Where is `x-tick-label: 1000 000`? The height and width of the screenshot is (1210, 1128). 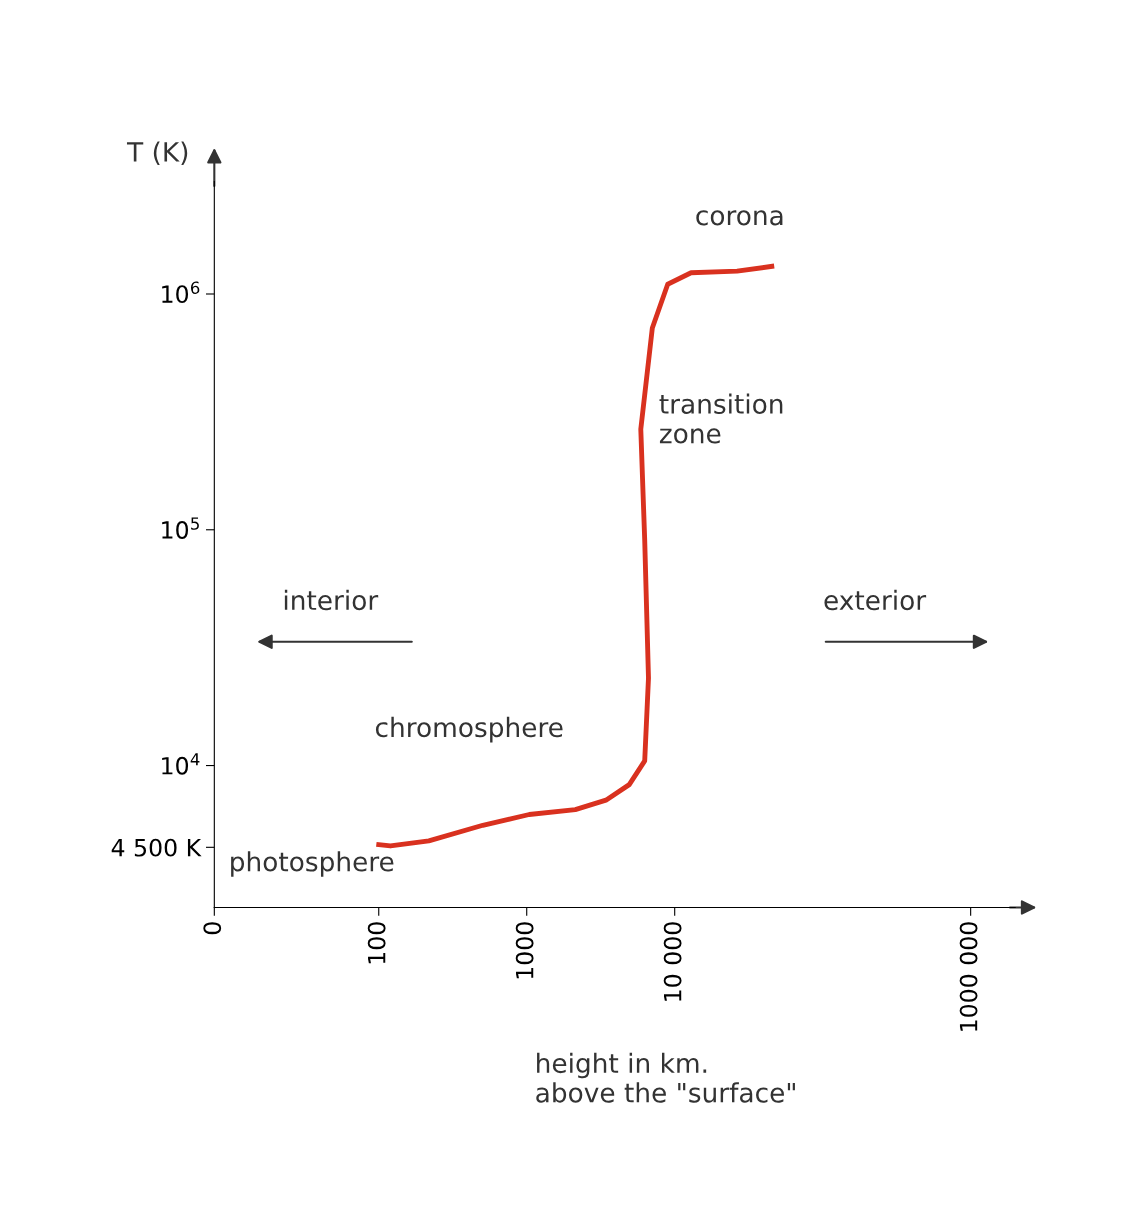 x-tick-label: 1000 000 is located at coordinates (968, 976).